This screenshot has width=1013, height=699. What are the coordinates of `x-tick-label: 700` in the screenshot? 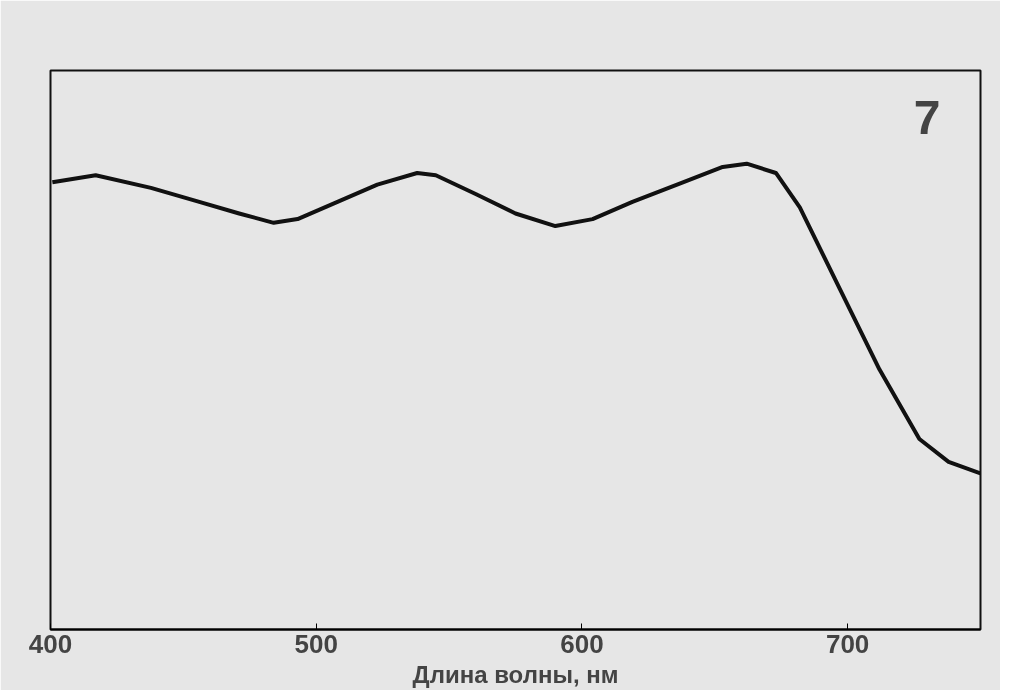 It's located at (847, 643).